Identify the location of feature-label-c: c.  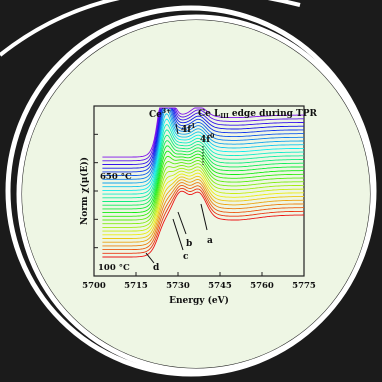
(186, 257).